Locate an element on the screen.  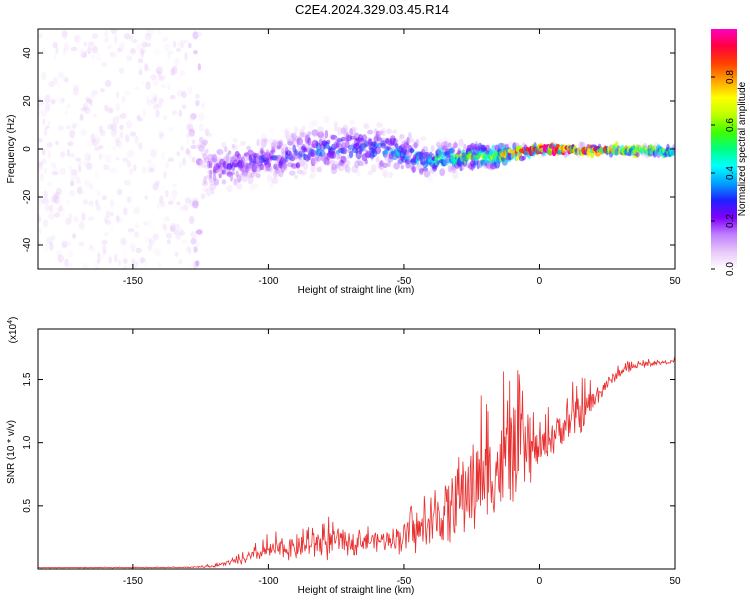
x-tick-label: 50 is located at coordinates (675, 281).